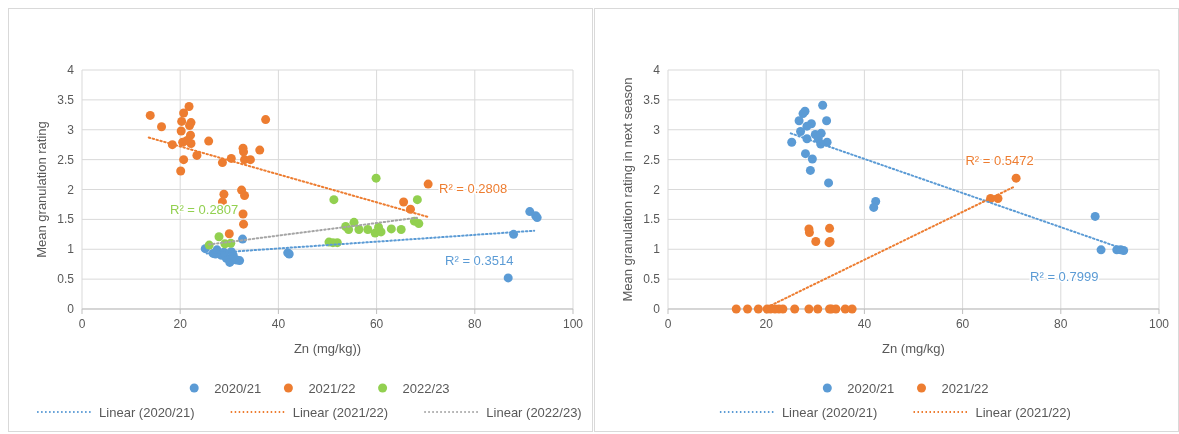 This screenshot has height=434, width=1179. I want to click on annotation: R² = 0.2808, so click(473, 188).